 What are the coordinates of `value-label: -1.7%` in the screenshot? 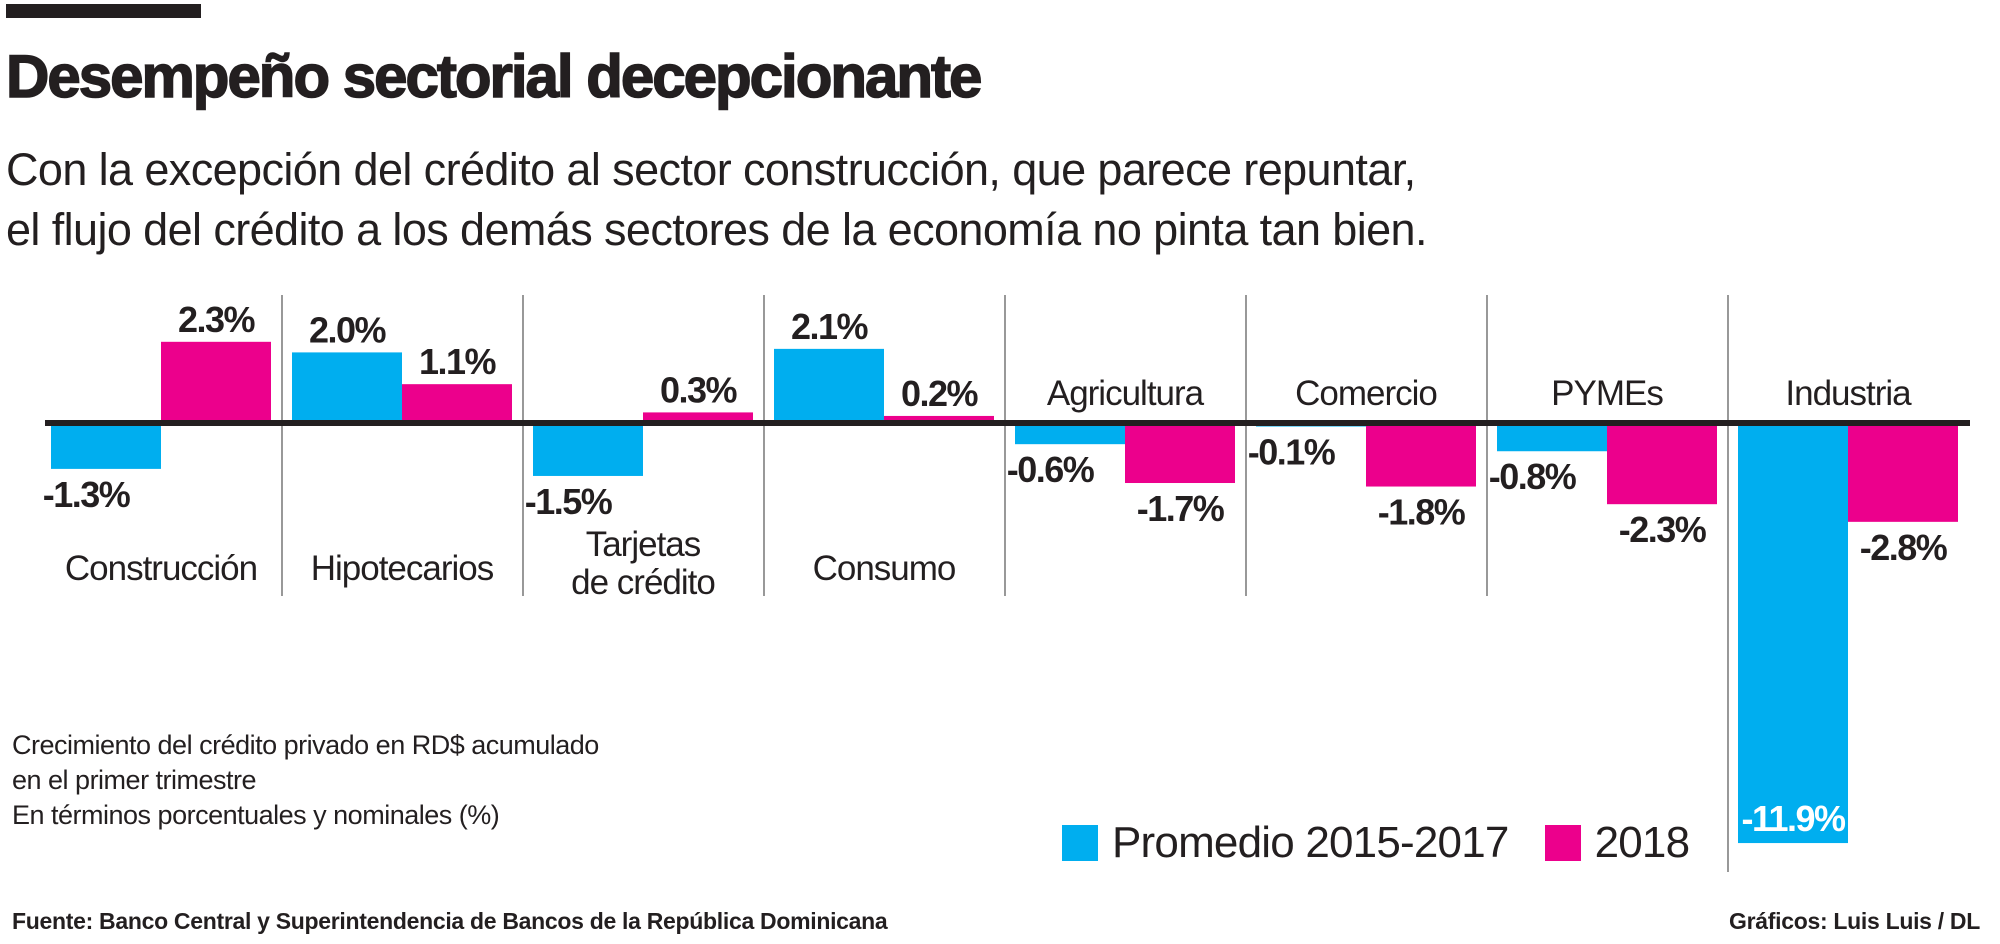 It's located at (1181, 508).